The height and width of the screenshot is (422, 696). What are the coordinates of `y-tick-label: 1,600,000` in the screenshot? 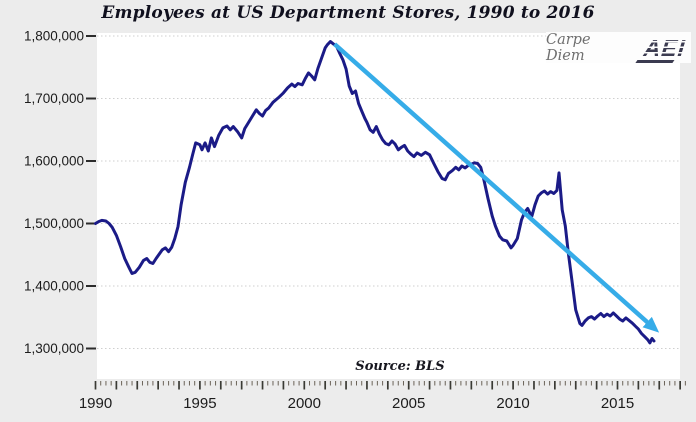 It's located at (54, 161).